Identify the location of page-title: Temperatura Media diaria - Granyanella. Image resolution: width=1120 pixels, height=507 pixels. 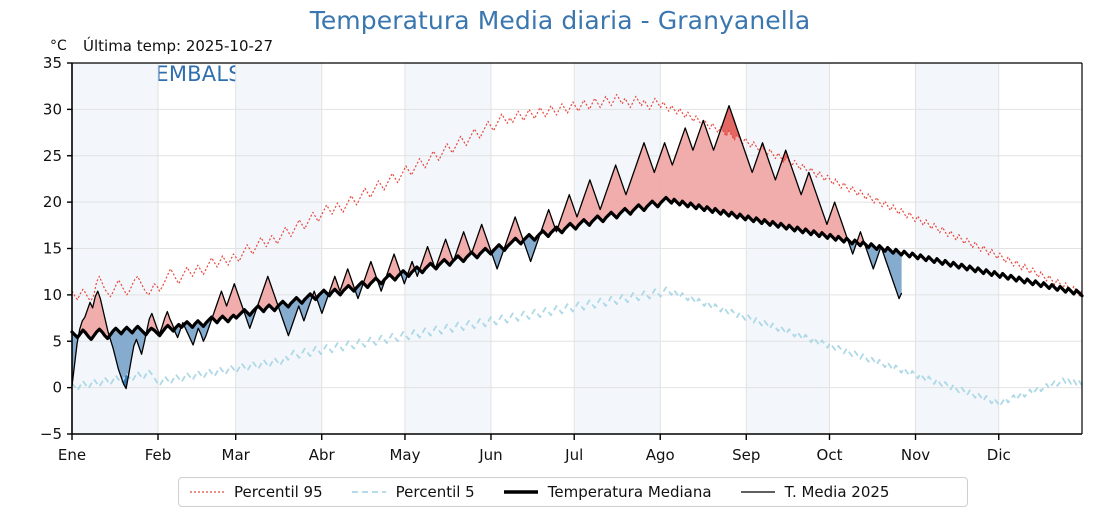
(560, 20).